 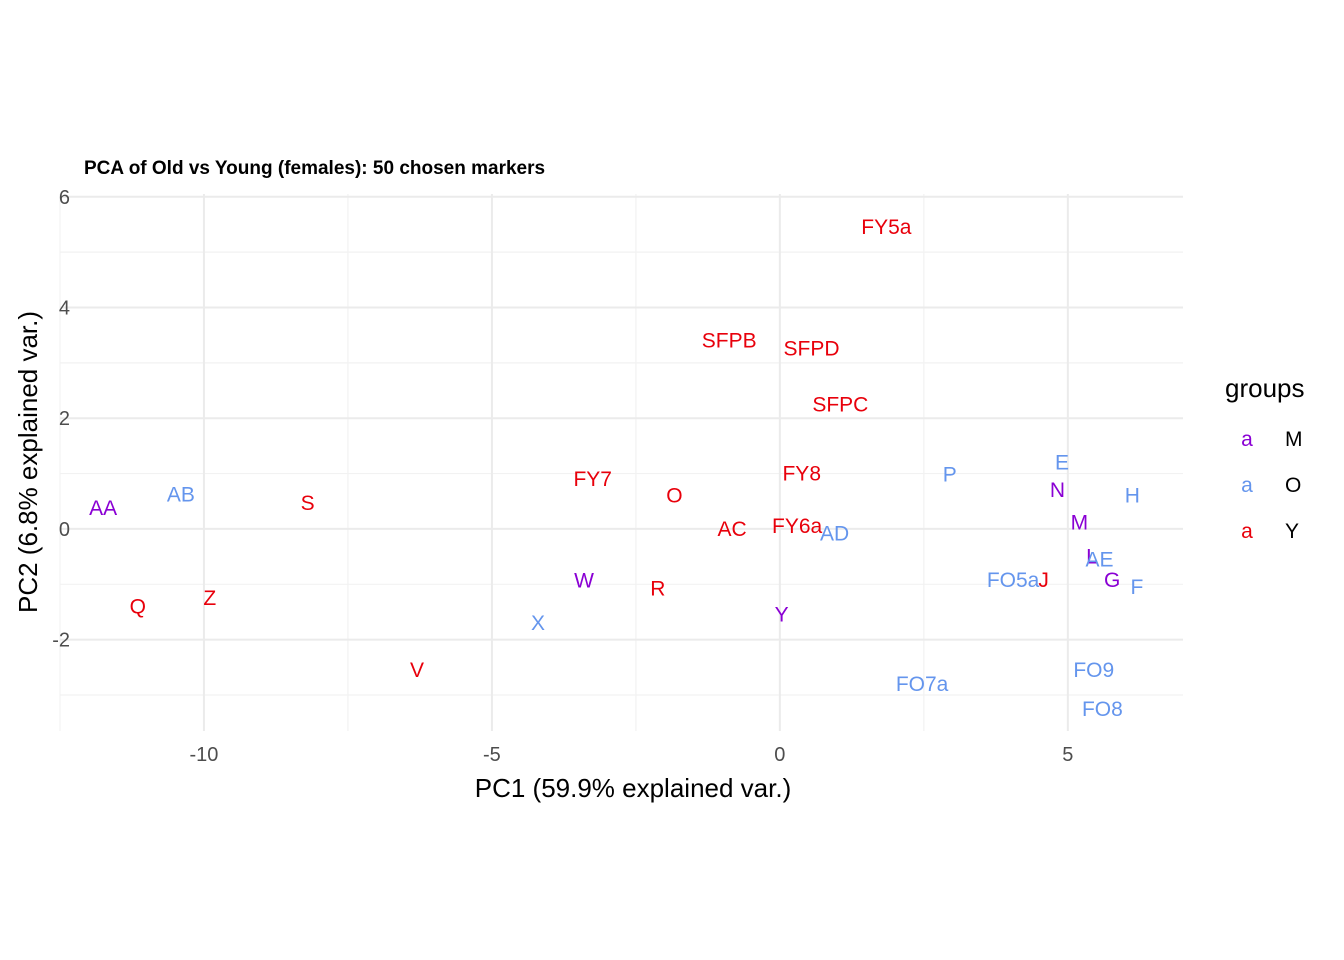 What do you see at coordinates (782, 615) in the screenshot?
I see `point-label: Y` at bounding box center [782, 615].